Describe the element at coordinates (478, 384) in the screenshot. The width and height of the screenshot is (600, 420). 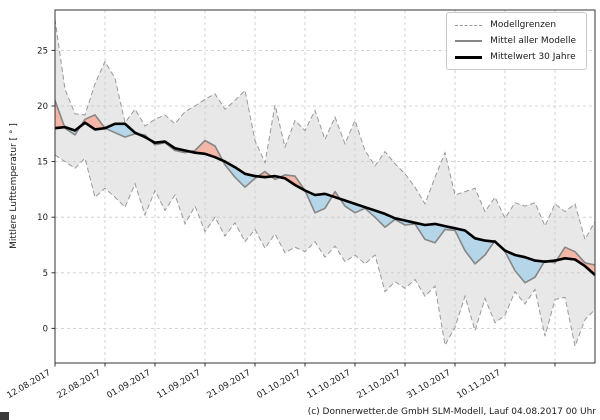
I see `svg-text: 10.11.2017` at that location.